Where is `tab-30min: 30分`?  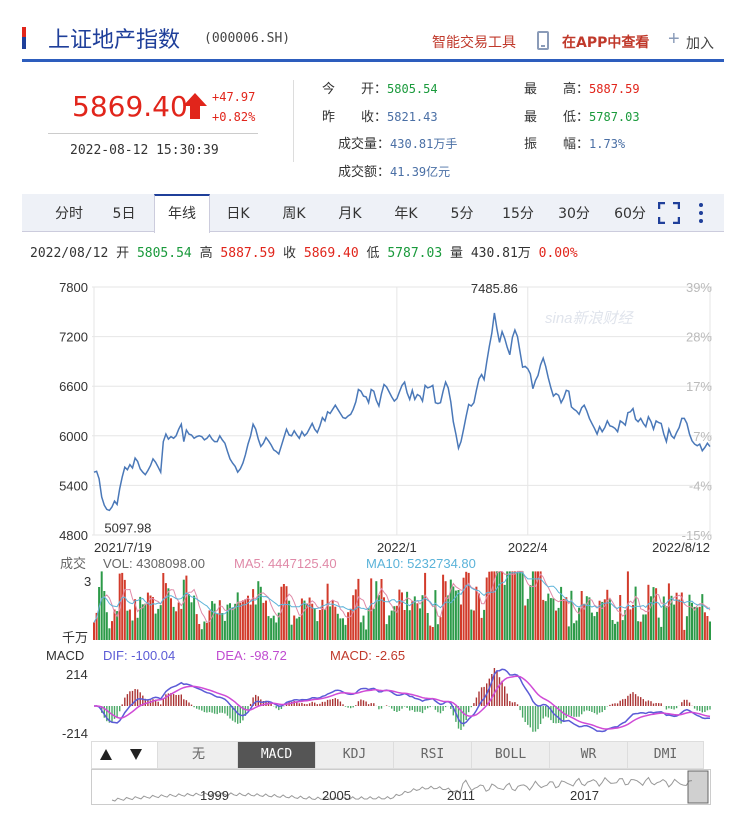 tab-30min: 30分 is located at coordinates (574, 214).